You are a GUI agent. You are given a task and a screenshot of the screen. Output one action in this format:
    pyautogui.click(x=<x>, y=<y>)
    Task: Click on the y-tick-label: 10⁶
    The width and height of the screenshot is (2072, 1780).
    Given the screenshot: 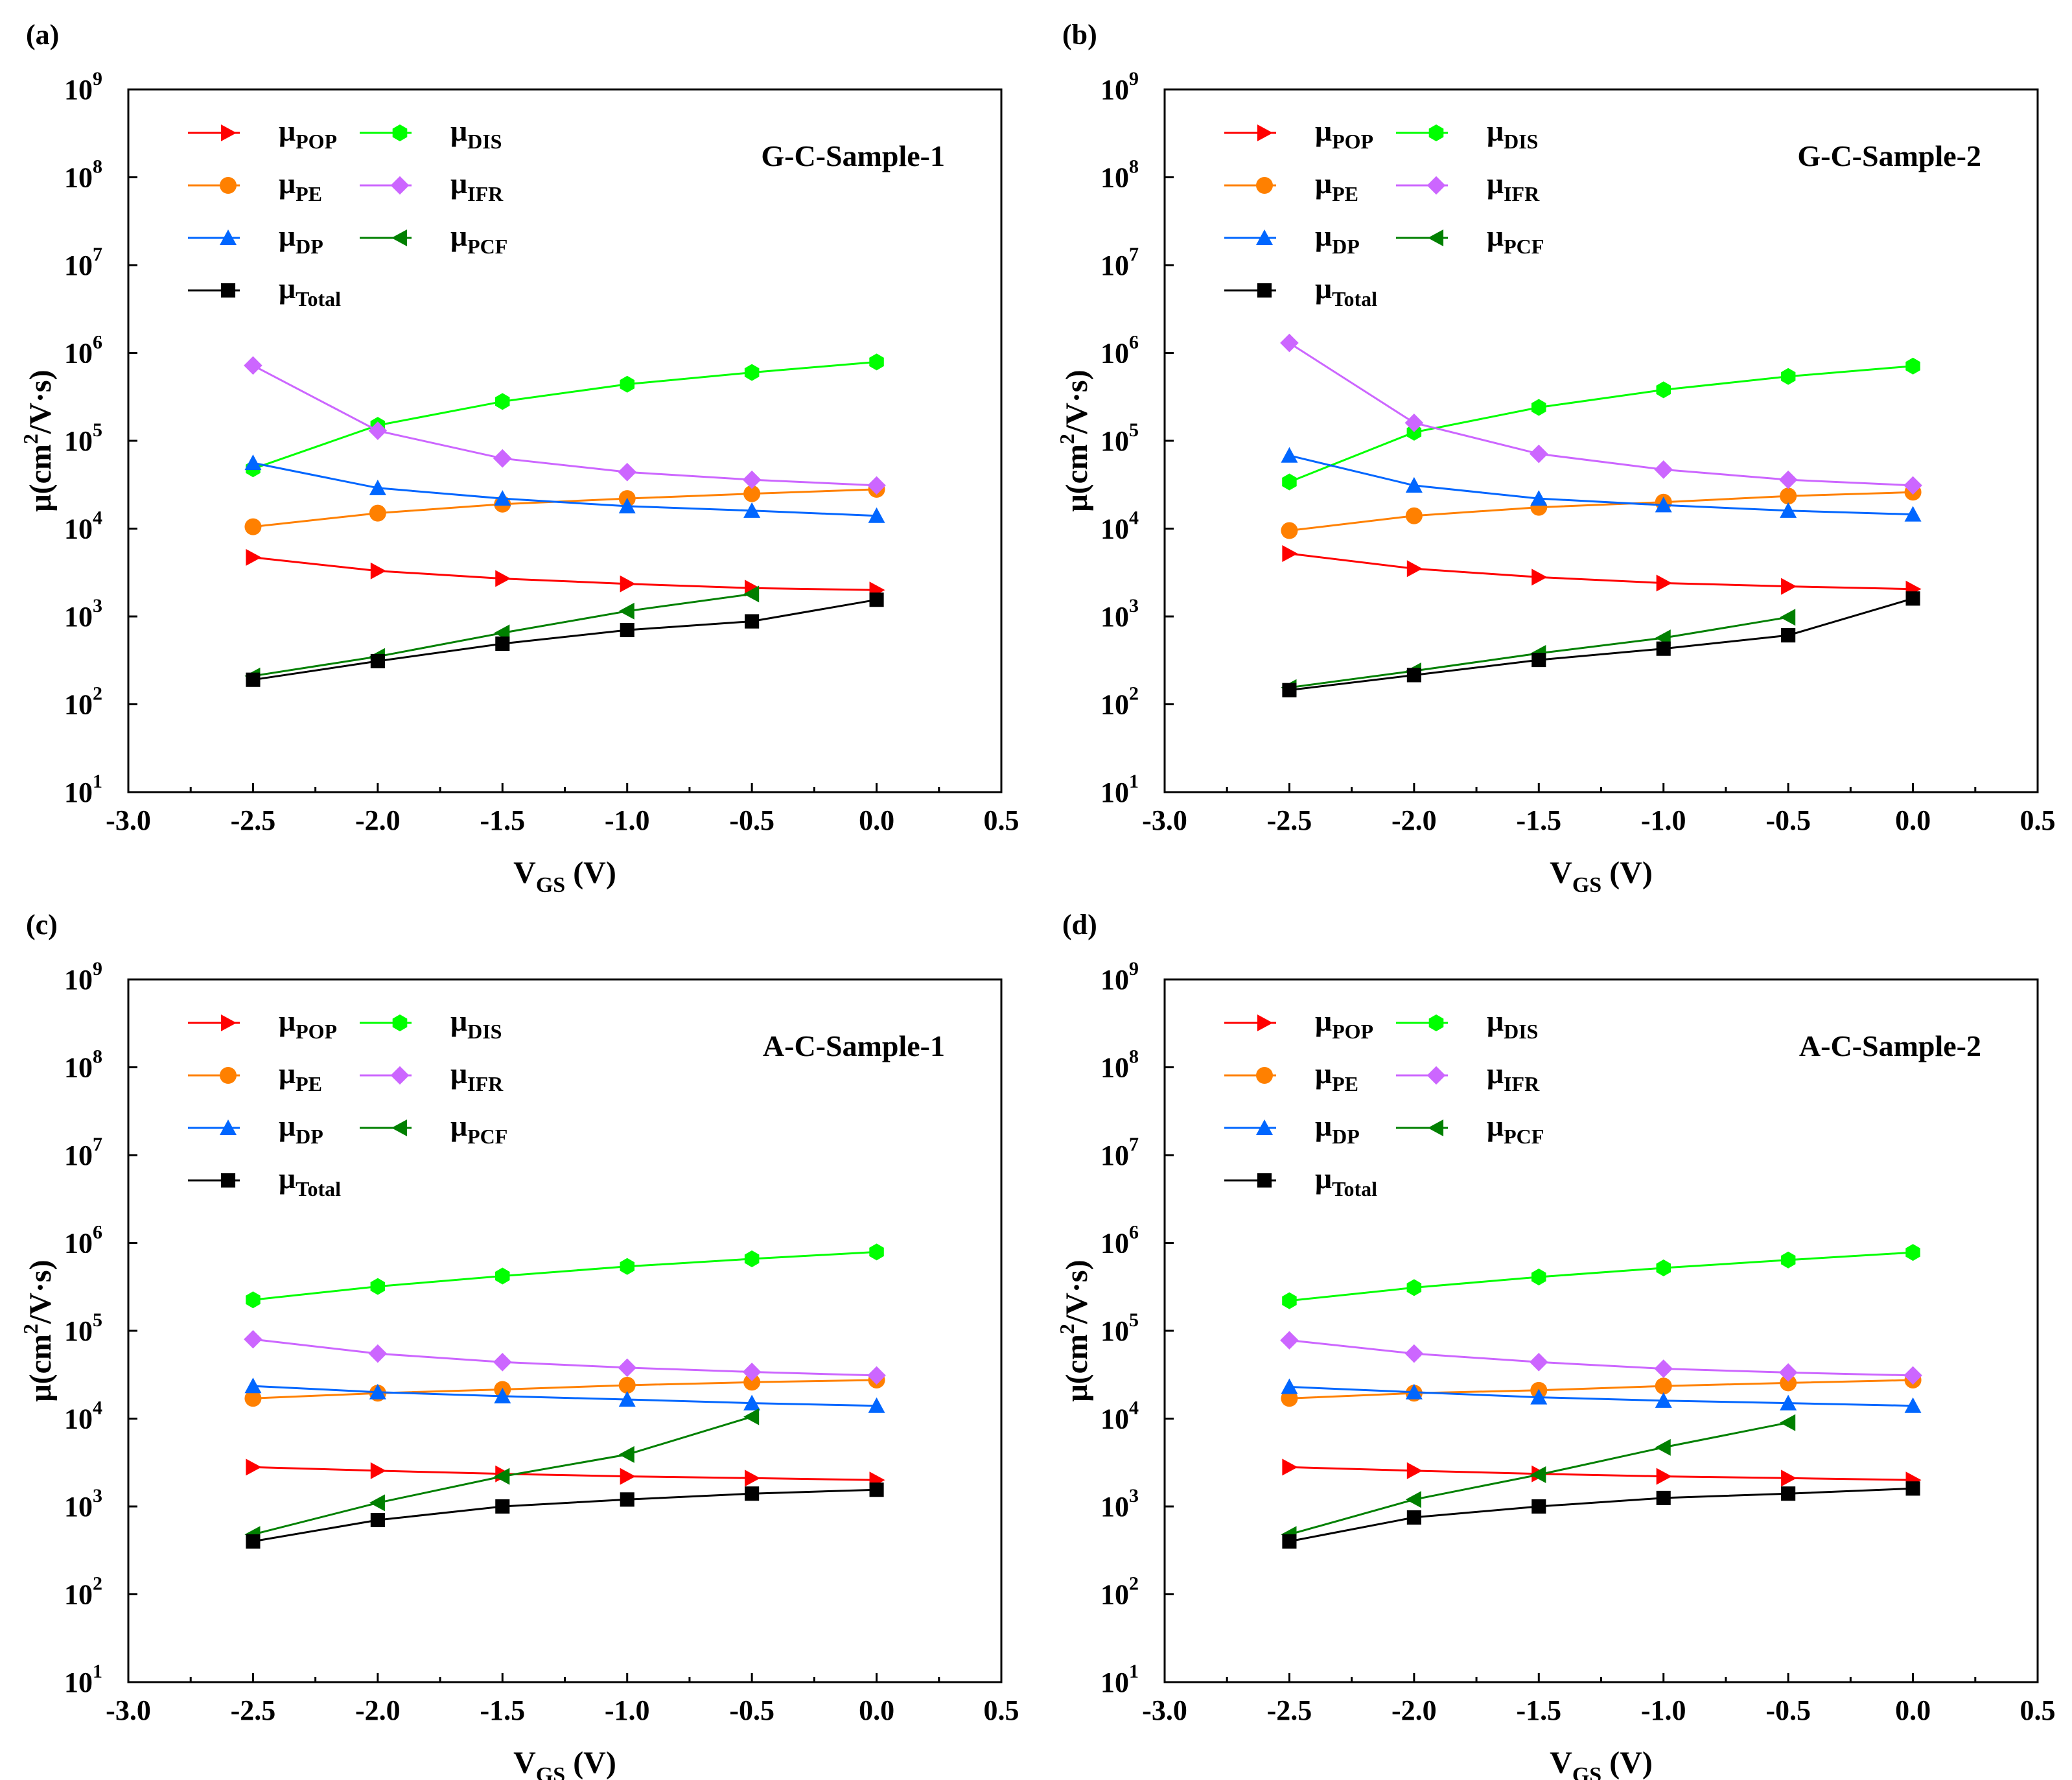 What is the action you would take?
    pyautogui.click(x=83, y=351)
    